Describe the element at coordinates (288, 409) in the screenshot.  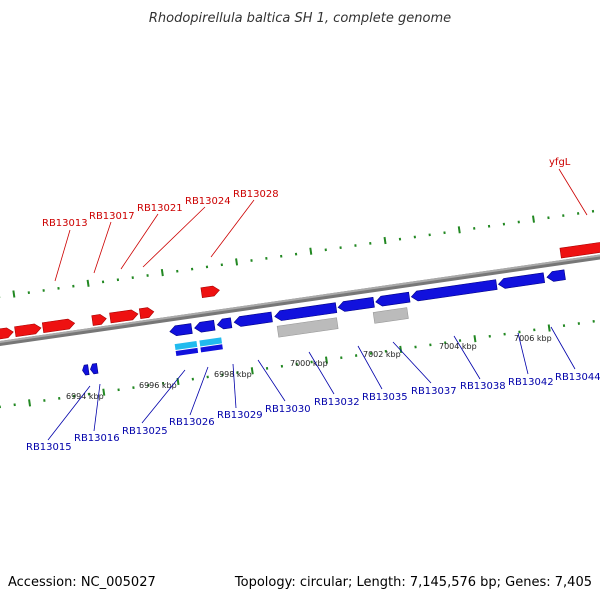
I see `gene-label-bottom: RB13030` at that location.